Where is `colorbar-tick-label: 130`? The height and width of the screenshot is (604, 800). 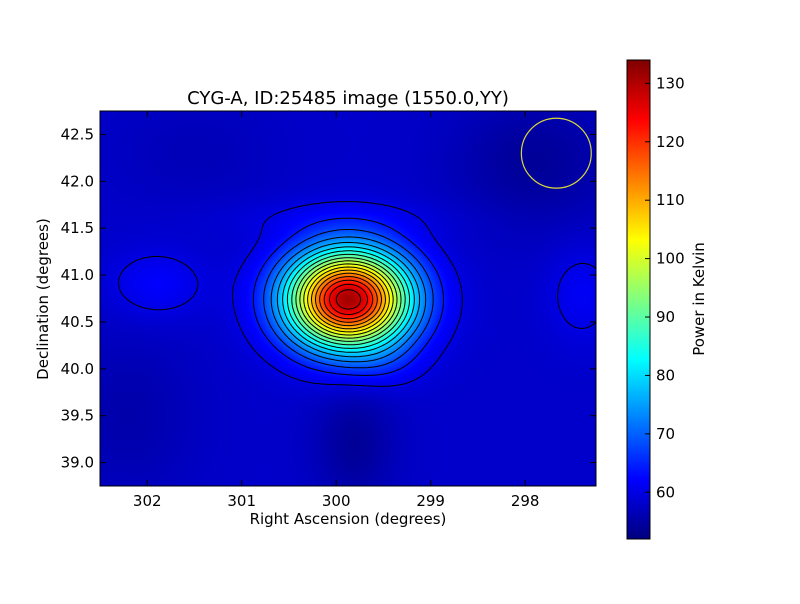 colorbar-tick-label: 130 is located at coordinates (670, 83).